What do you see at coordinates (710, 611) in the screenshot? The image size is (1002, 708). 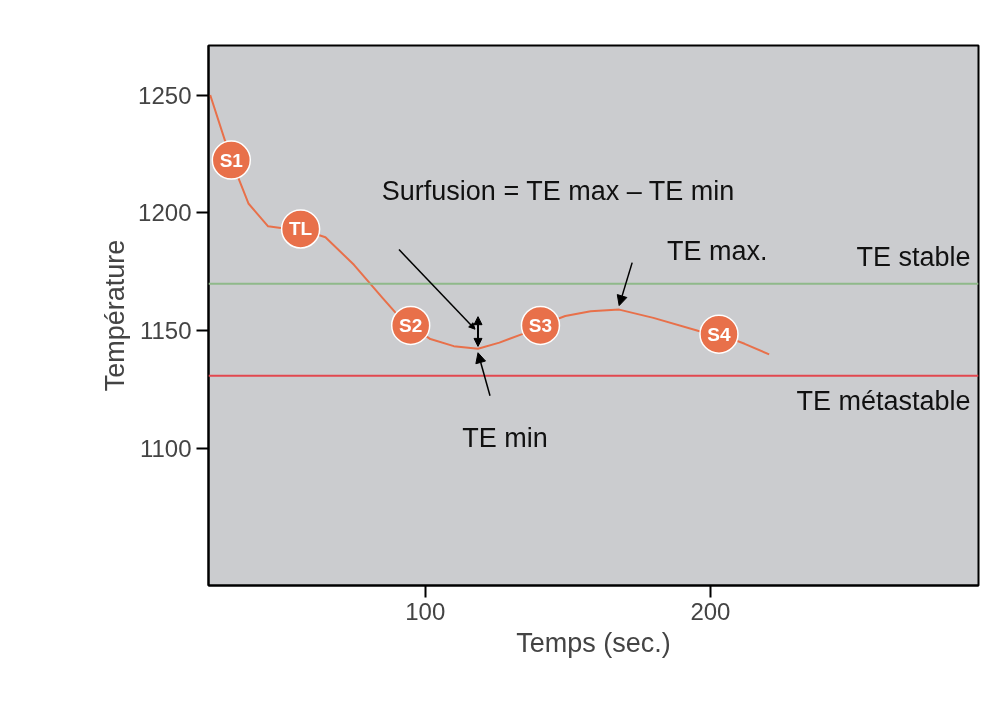 I see `x-tick-label: 200` at bounding box center [710, 611].